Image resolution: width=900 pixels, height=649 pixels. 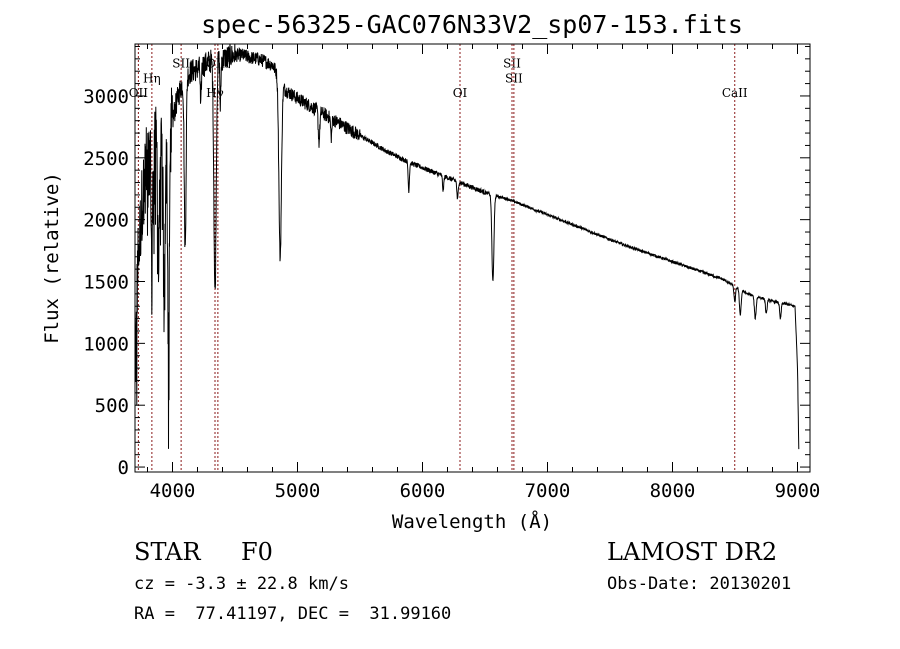 I want to click on redshift-info: cz = -3.3 ± 22.8 km/s, so click(x=241, y=584).